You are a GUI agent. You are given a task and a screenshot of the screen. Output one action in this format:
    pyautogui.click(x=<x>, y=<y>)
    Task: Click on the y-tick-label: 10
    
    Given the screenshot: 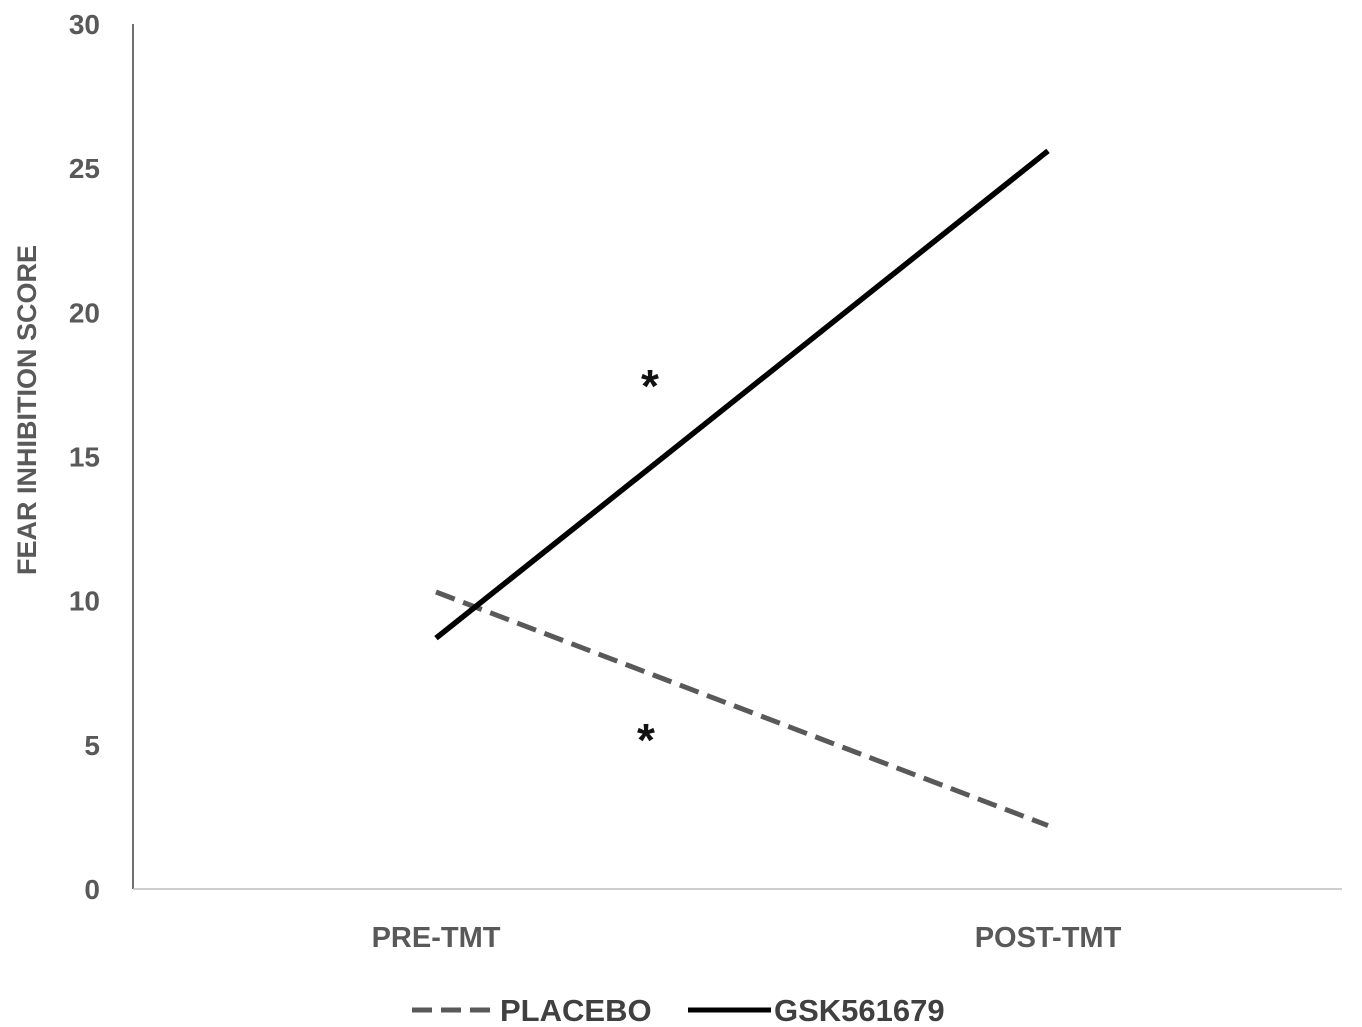 What is the action you would take?
    pyautogui.click(x=84, y=601)
    